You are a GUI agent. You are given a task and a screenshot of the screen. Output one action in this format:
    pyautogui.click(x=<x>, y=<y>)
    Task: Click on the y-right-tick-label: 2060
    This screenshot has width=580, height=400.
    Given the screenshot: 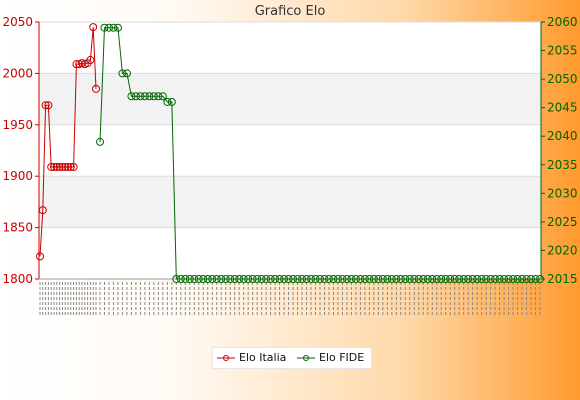 What is the action you would take?
    pyautogui.click(x=562, y=22)
    